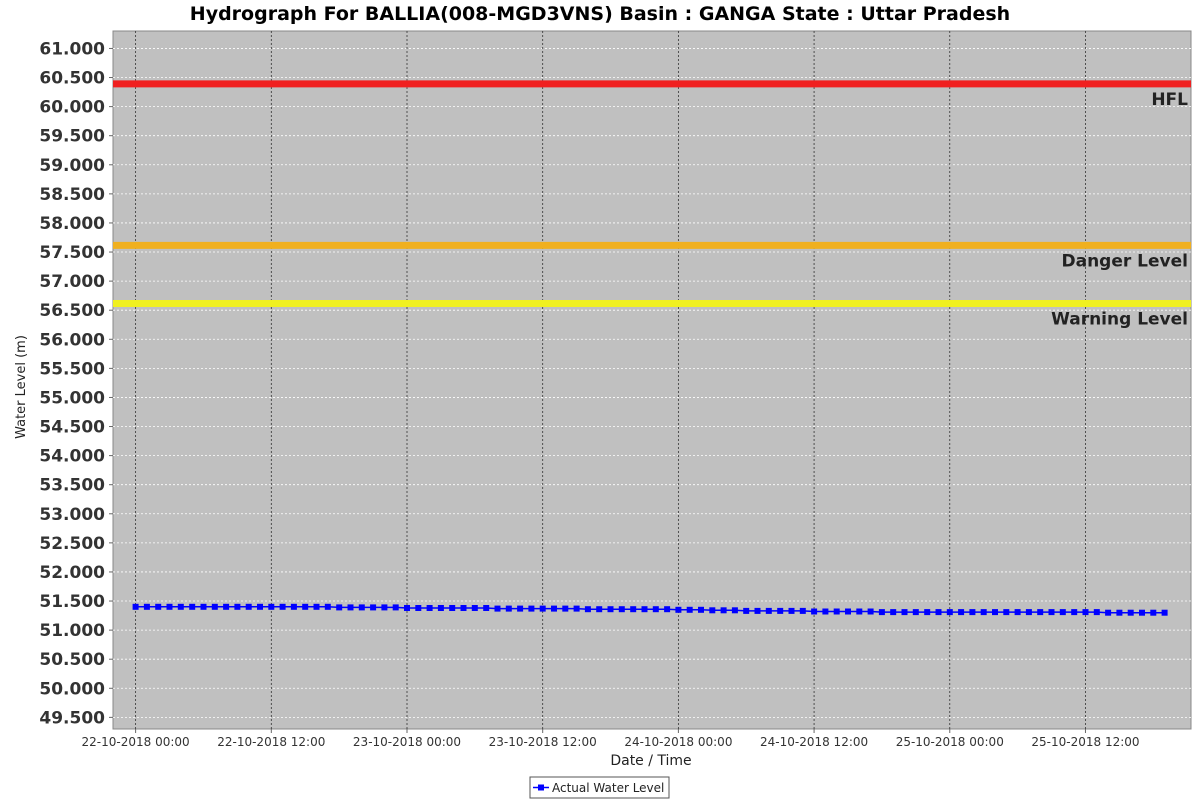  Describe the element at coordinates (1169, 100) in the screenshot. I see `hfl-label: HFL` at that location.